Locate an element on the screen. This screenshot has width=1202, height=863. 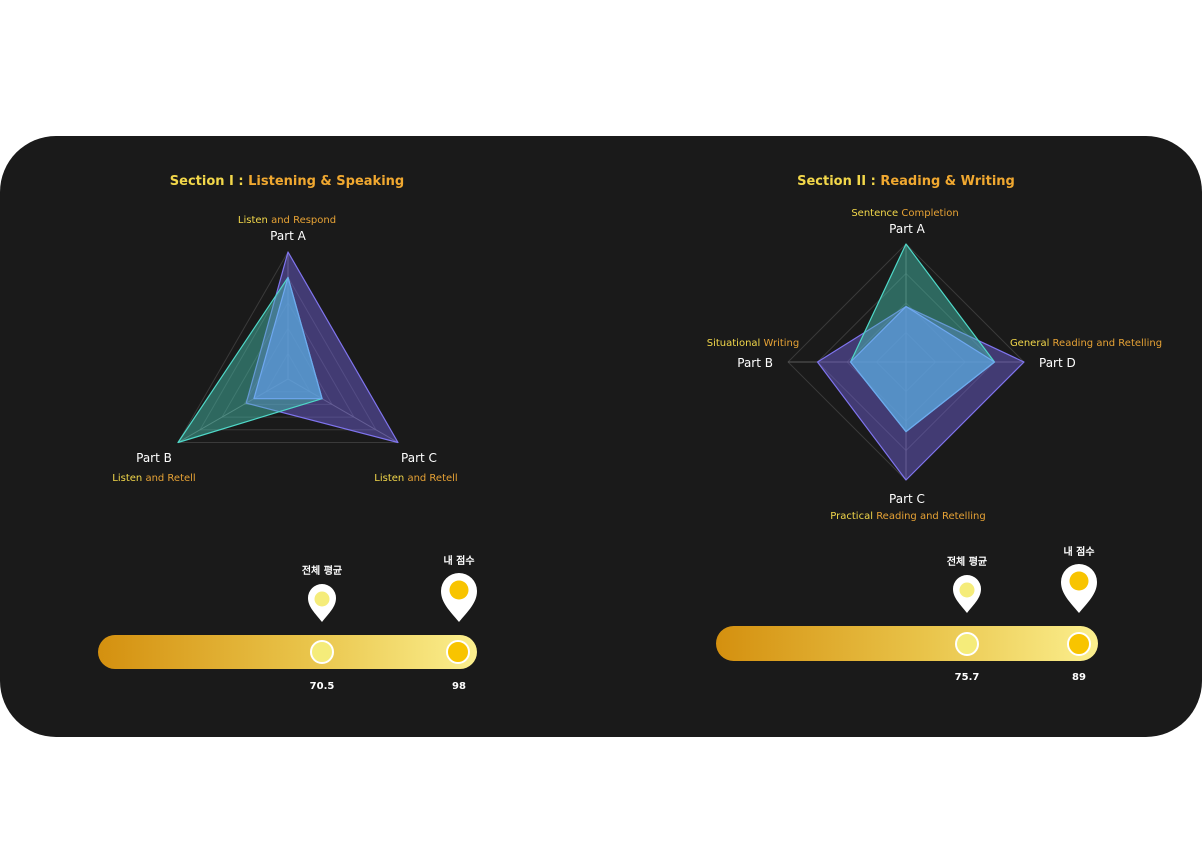
section-1-radar-chart is located at coordinates (288, 347).